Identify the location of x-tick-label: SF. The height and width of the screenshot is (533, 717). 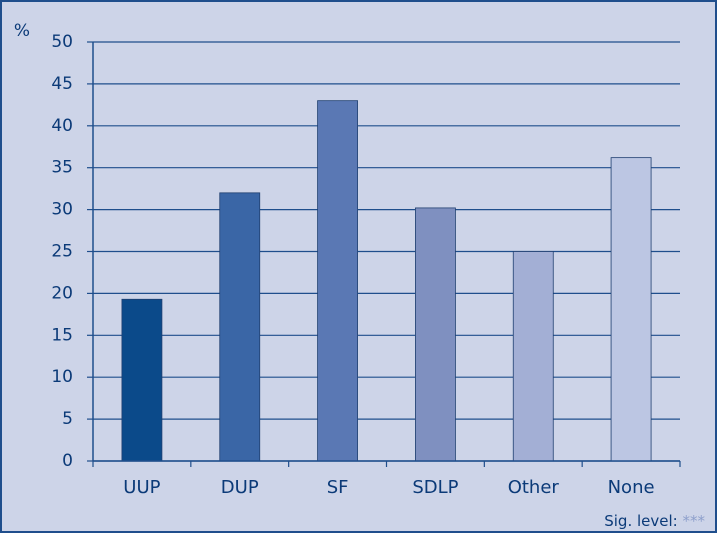
(338, 487).